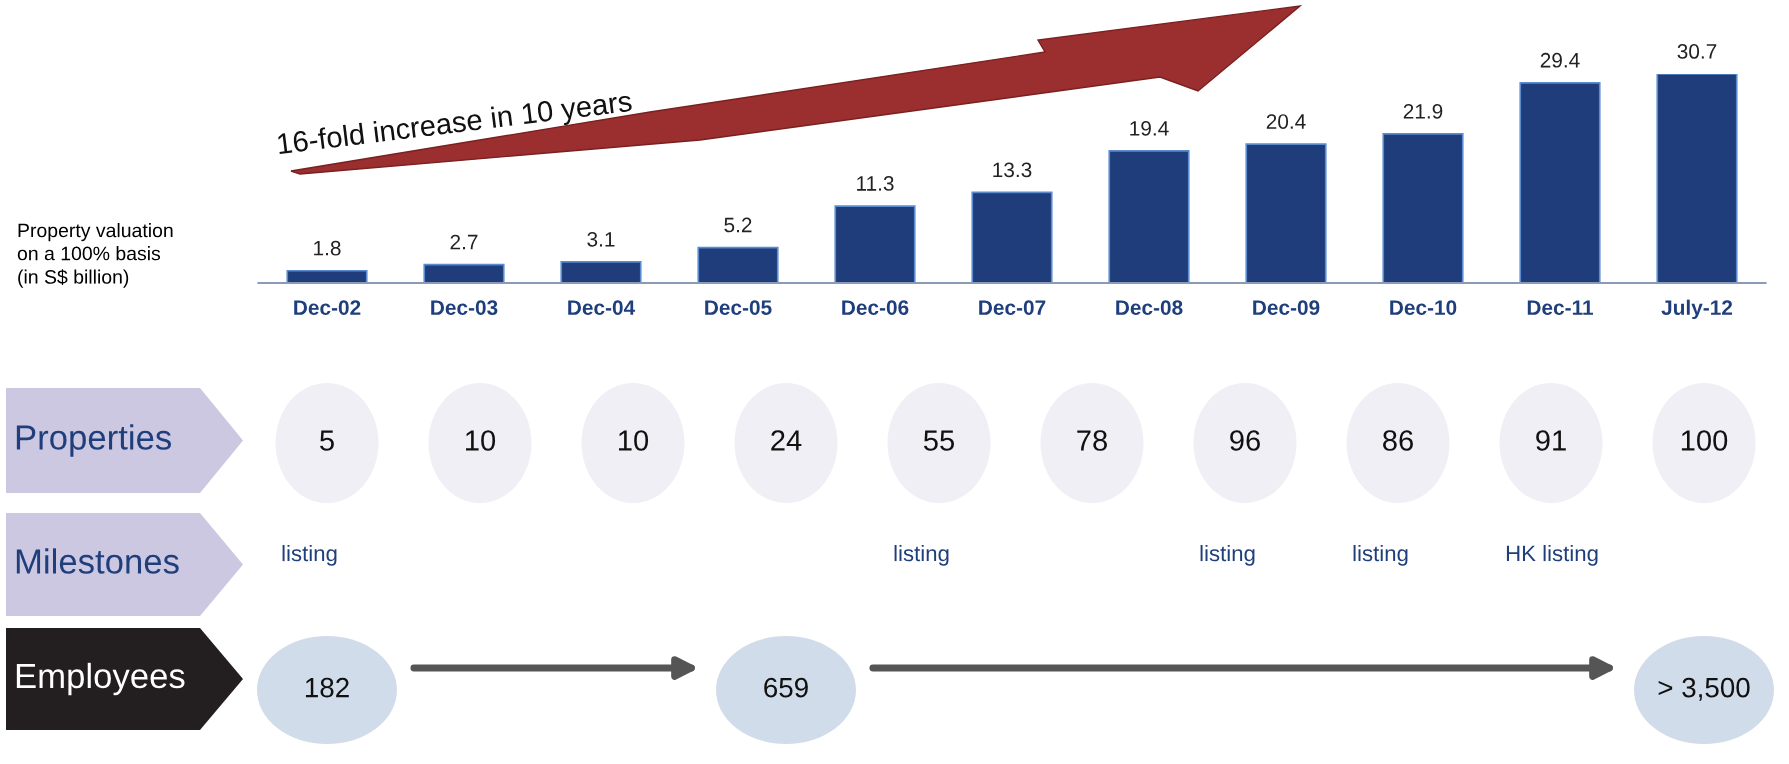 The height and width of the screenshot is (764, 1789). I want to click on text: Employees, so click(100, 679).